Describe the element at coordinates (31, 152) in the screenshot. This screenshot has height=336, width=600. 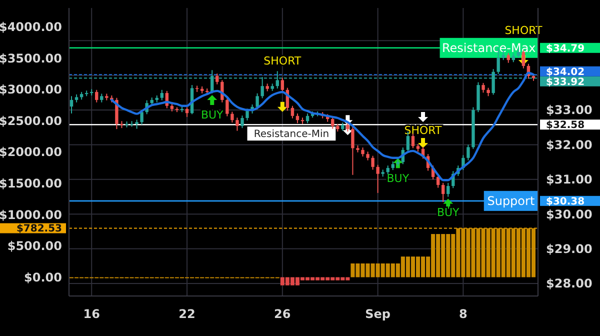
I see `y-tick-label: $2000.00` at that location.